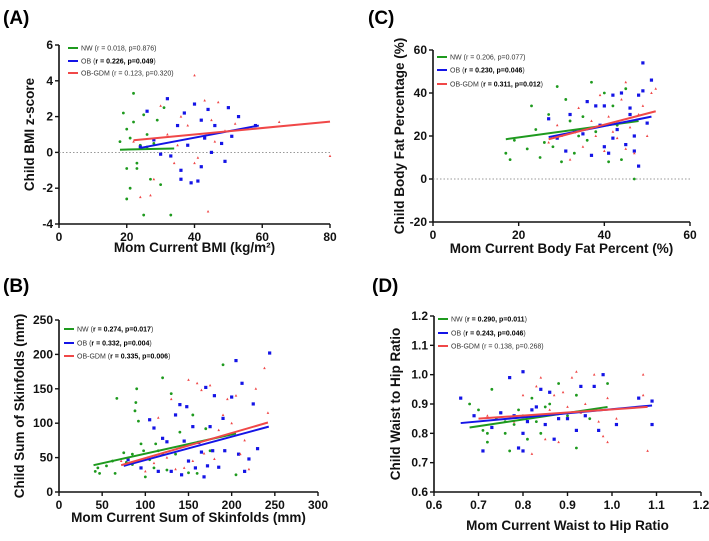 The width and height of the screenshot is (709, 541). I want to click on y-tick-label: 100, so click(43, 423).